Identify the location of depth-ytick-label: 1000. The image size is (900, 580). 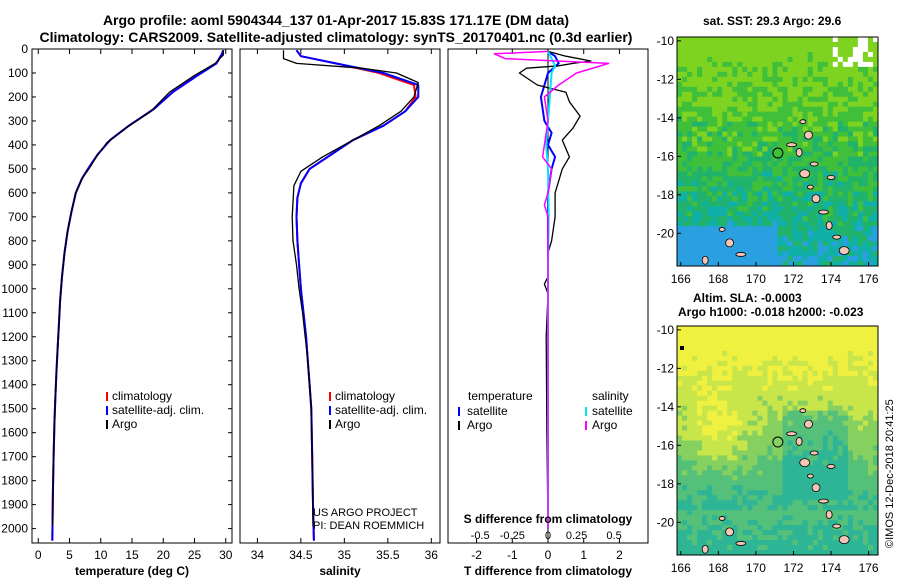
(14, 289).